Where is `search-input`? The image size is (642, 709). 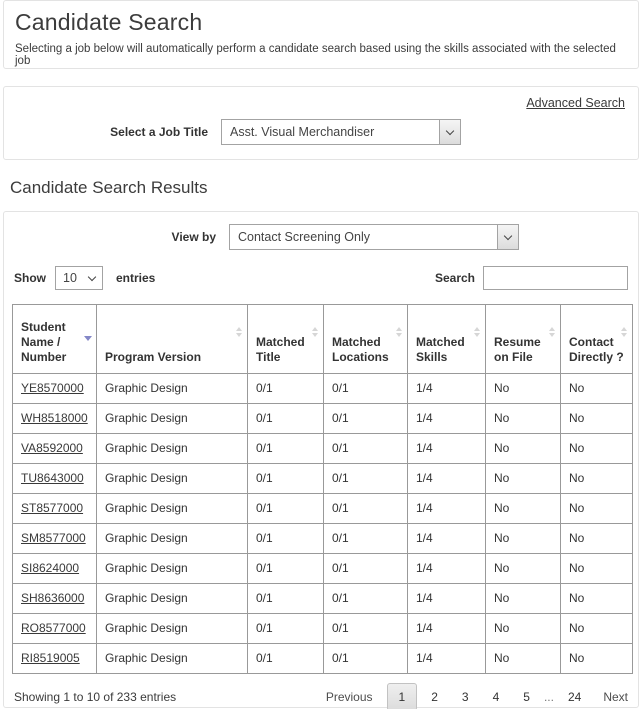
search-input is located at coordinates (555, 278).